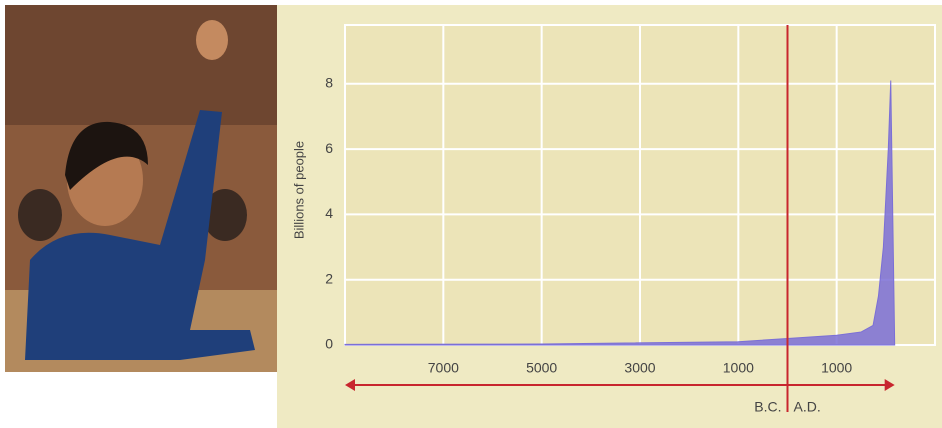  I want to click on annotation: B.C., so click(767, 407).